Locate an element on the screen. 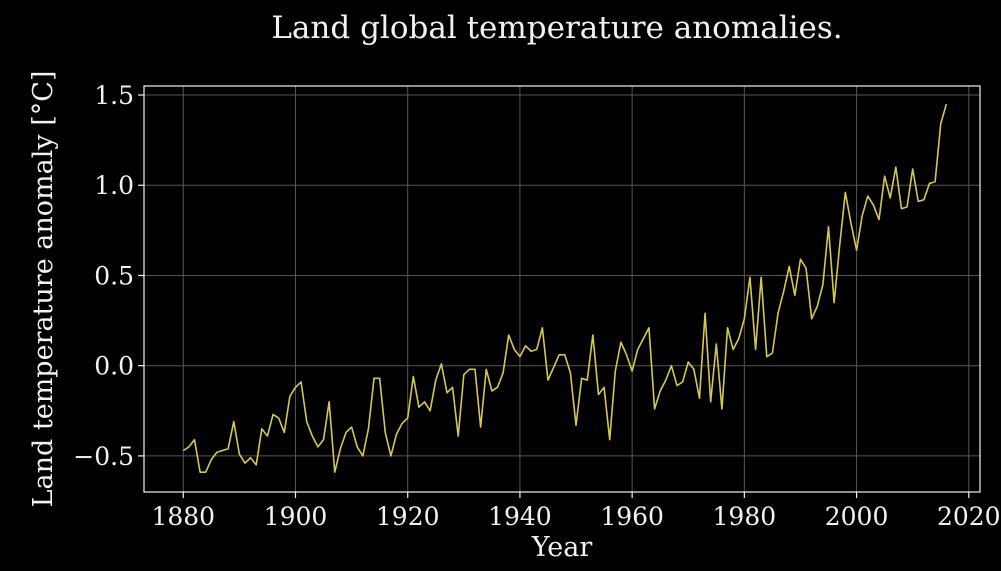 The image size is (1001, 571). x-tick-label: 2020 is located at coordinates (969, 516).